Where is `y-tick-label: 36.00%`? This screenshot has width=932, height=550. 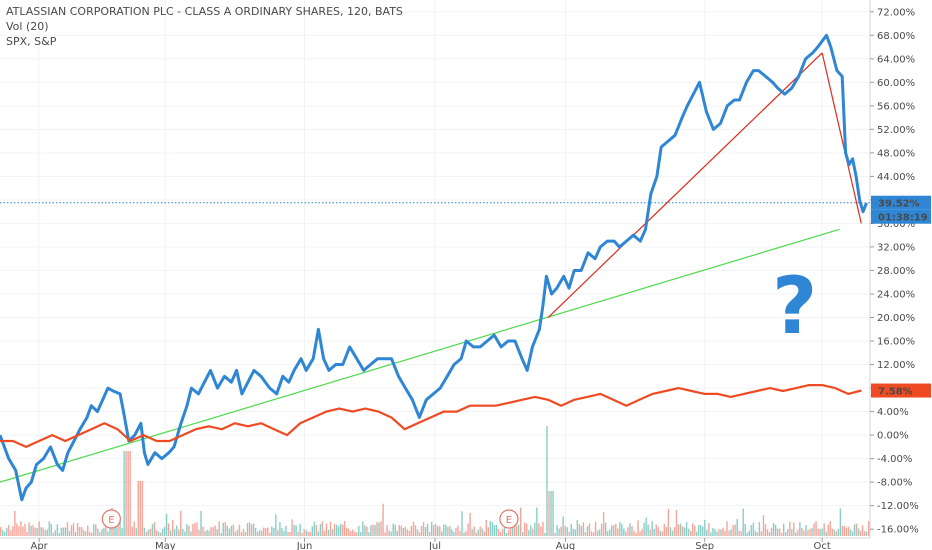
y-tick-label: 36.00% is located at coordinates (896, 224).